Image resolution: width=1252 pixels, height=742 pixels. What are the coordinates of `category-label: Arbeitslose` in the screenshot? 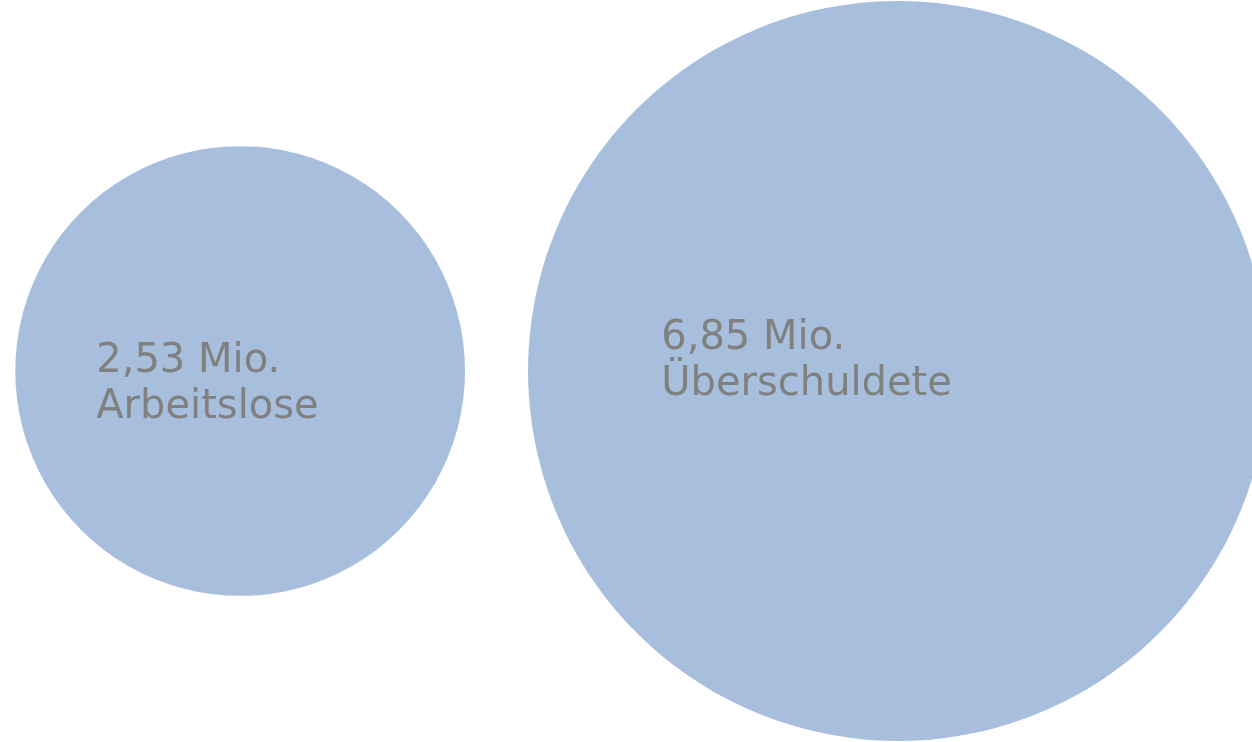 It's located at (207, 404).